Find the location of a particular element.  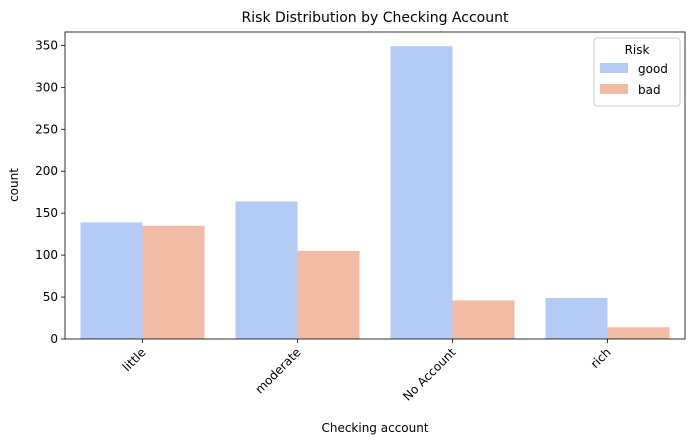

x-tick-label: moderate is located at coordinates (277, 370).